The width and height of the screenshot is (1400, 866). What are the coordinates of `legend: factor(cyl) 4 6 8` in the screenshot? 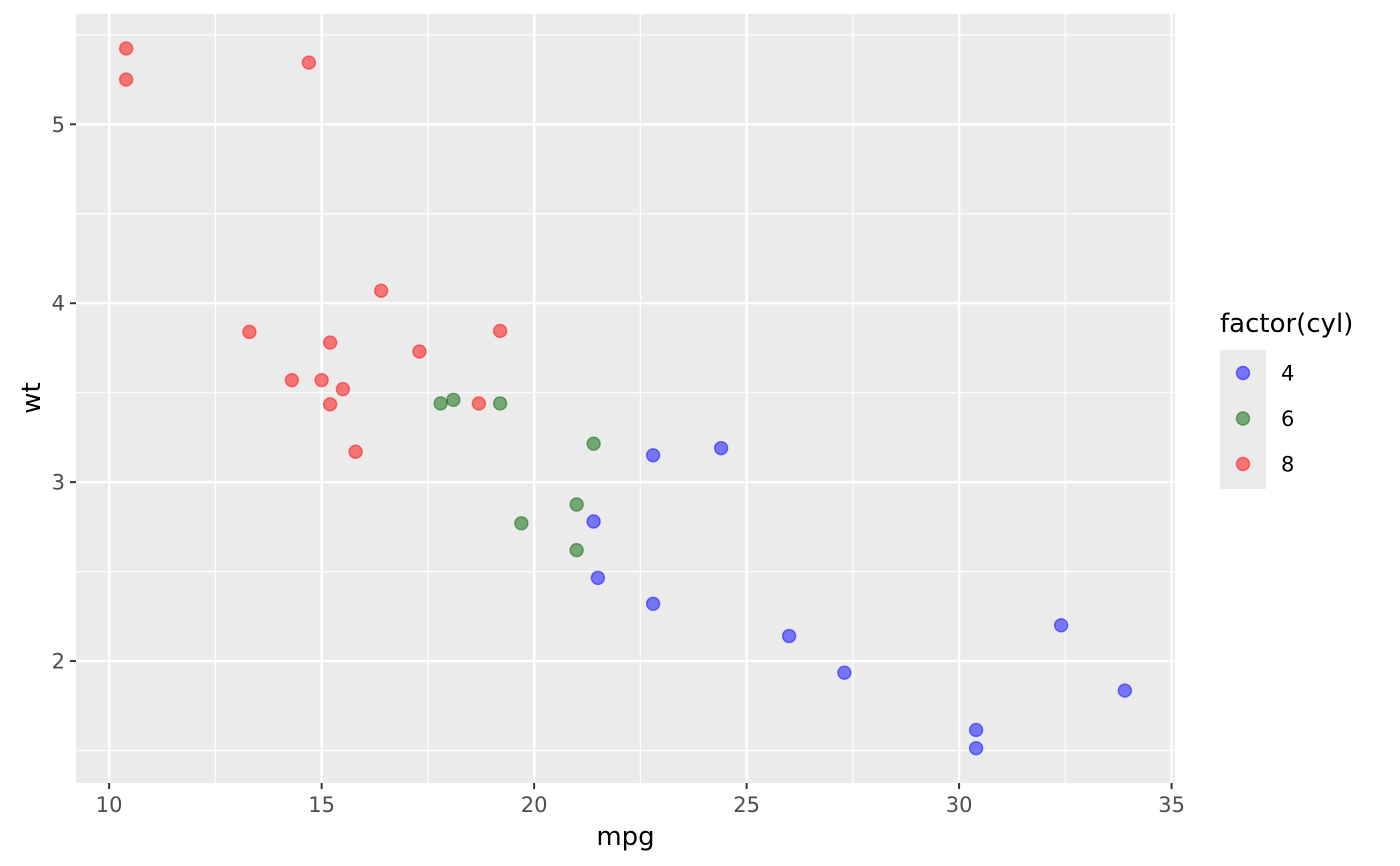 It's located at (1286, 399).